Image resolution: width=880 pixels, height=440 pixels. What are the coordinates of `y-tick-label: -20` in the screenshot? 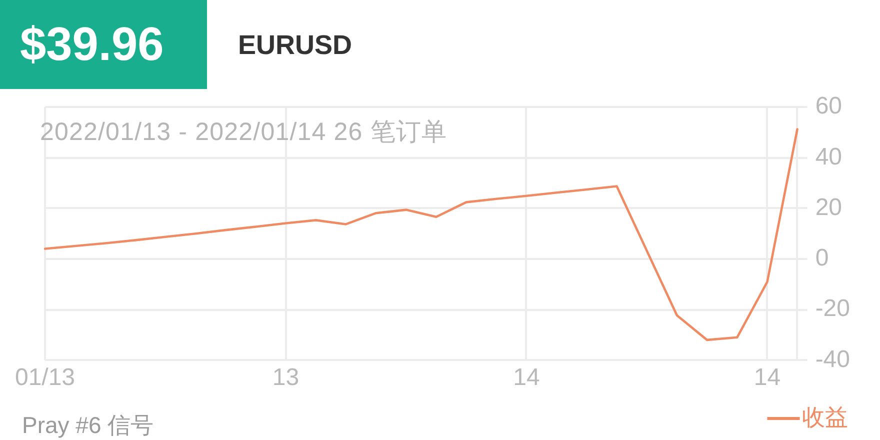 It's located at (832, 308).